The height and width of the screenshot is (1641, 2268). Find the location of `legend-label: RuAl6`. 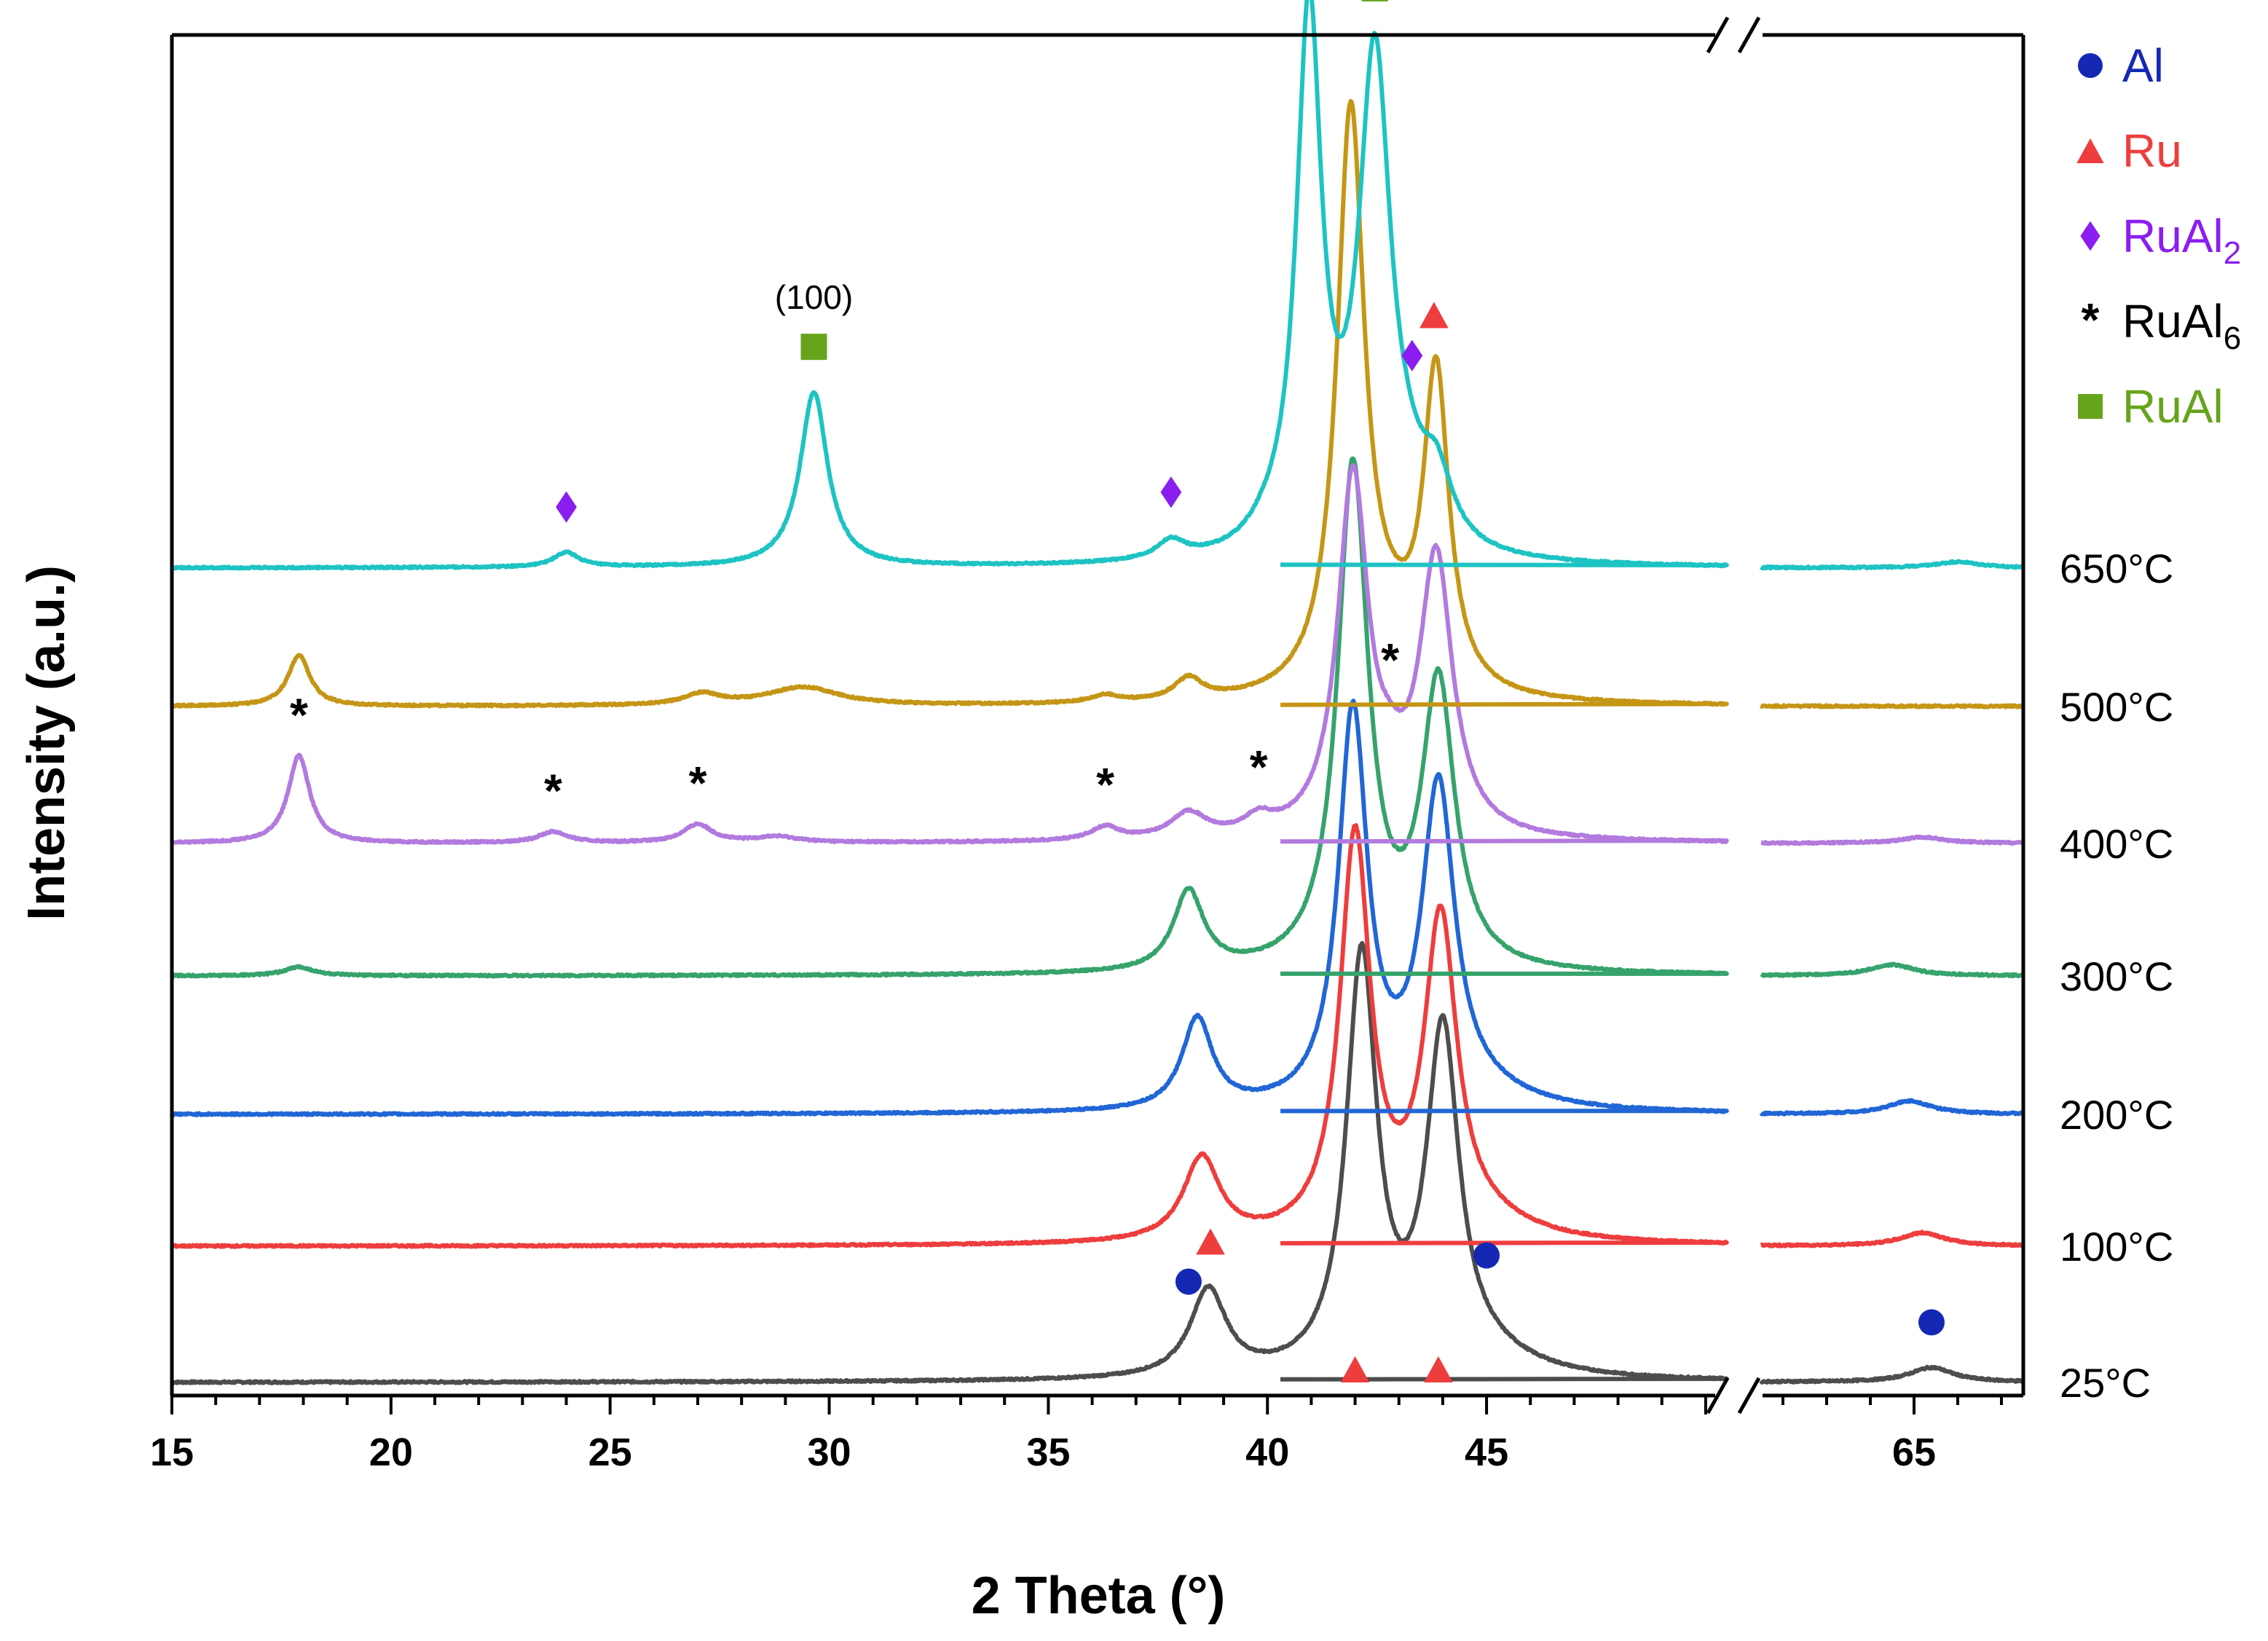

legend-label: RuAl6 is located at coordinates (2181, 326).